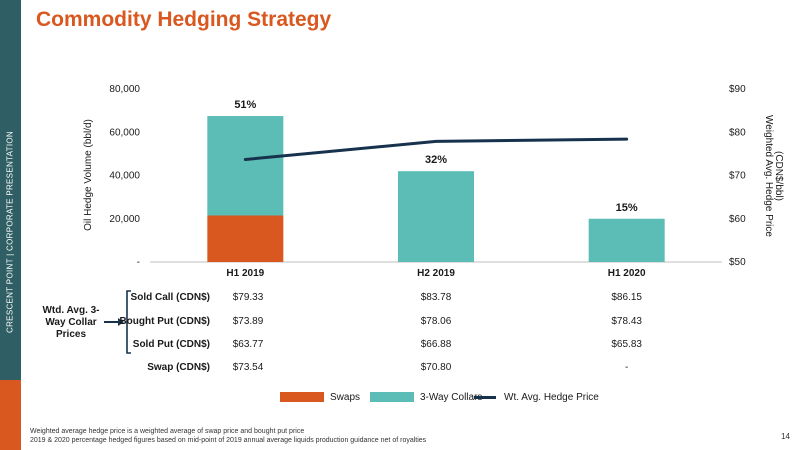 The width and height of the screenshot is (800, 450). What do you see at coordinates (124, 176) in the screenshot?
I see `y-tick-label: 40,000` at bounding box center [124, 176].